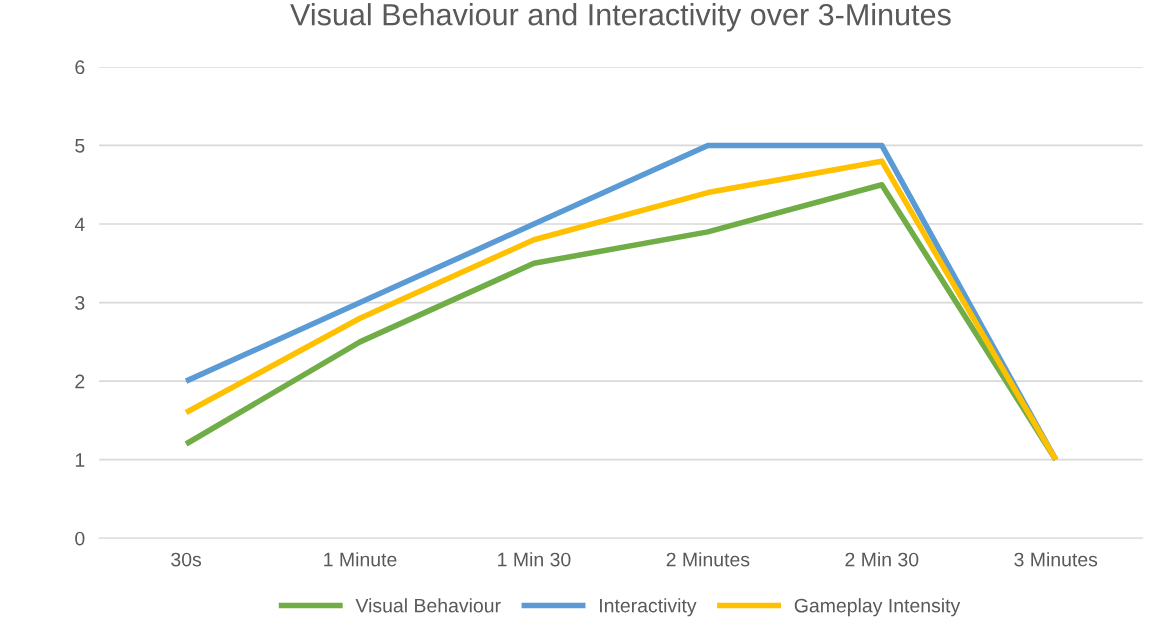  What do you see at coordinates (80, 460) in the screenshot?
I see `y-tick-label: 1` at bounding box center [80, 460].